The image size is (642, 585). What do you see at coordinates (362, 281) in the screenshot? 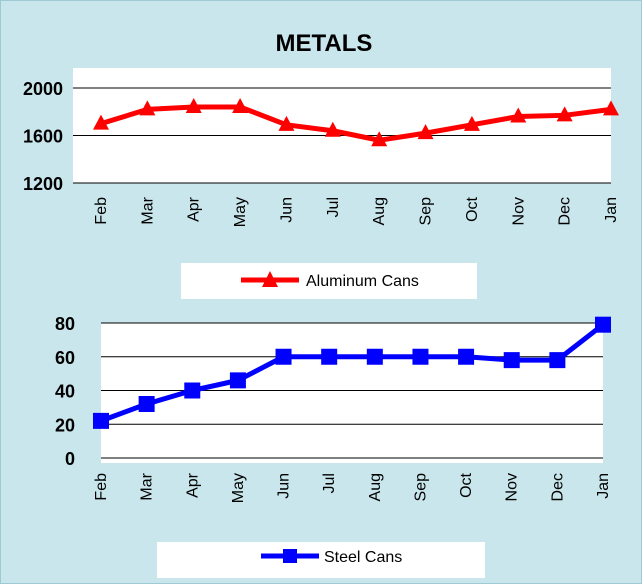
I see `legend-label-aluminum: Aluminum Cans` at bounding box center [362, 281].